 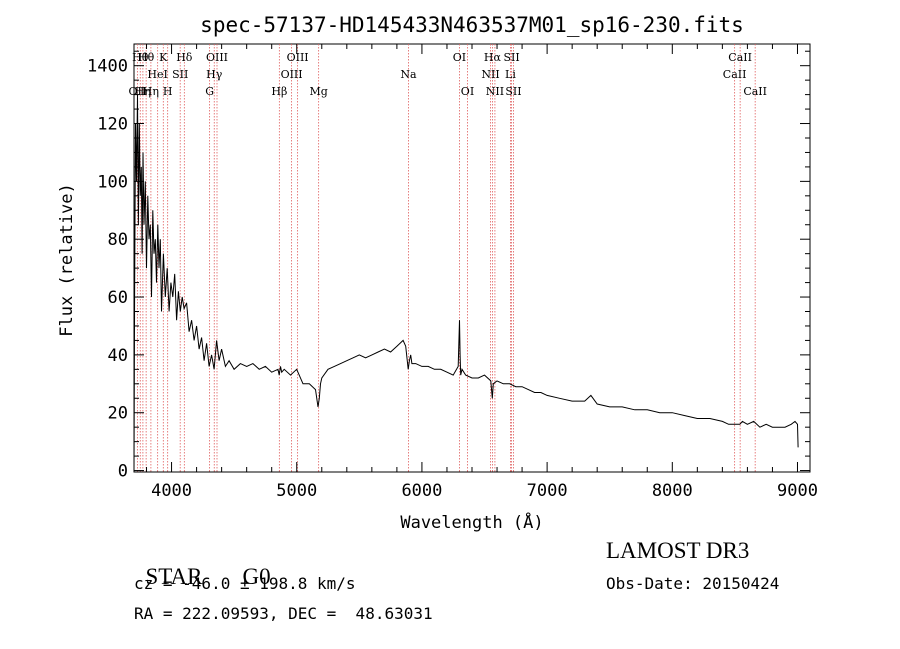 What do you see at coordinates (118, 298) in the screenshot?
I see `y-tick-label: 60` at bounding box center [118, 298].